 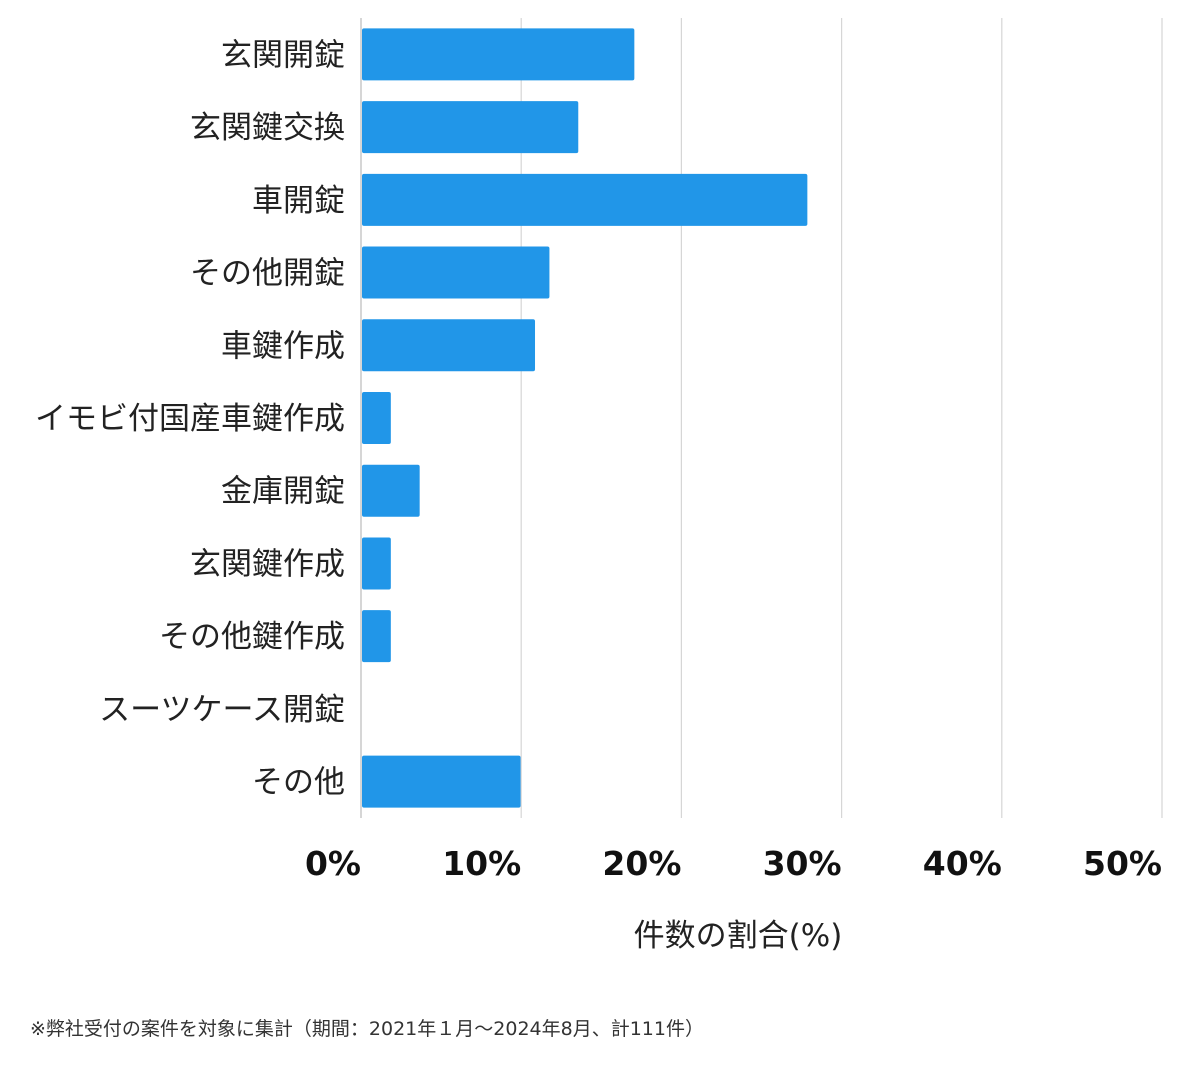 I want to click on tick-label: 40%, so click(x=962, y=863).